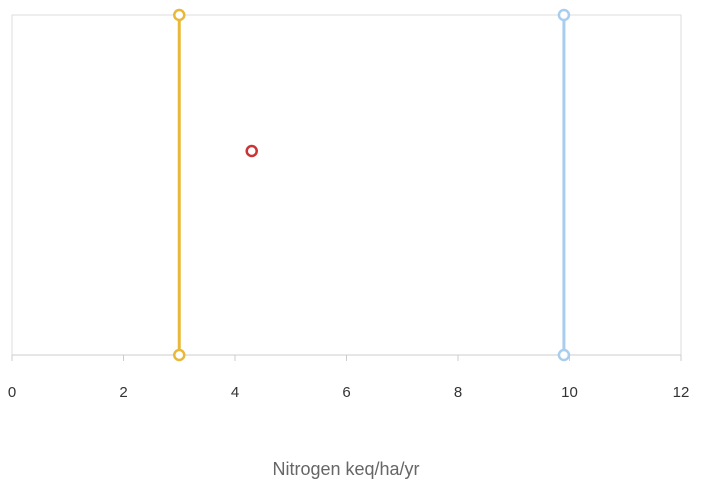  What do you see at coordinates (123, 392) in the screenshot?
I see `x-tick-label: 2` at bounding box center [123, 392].